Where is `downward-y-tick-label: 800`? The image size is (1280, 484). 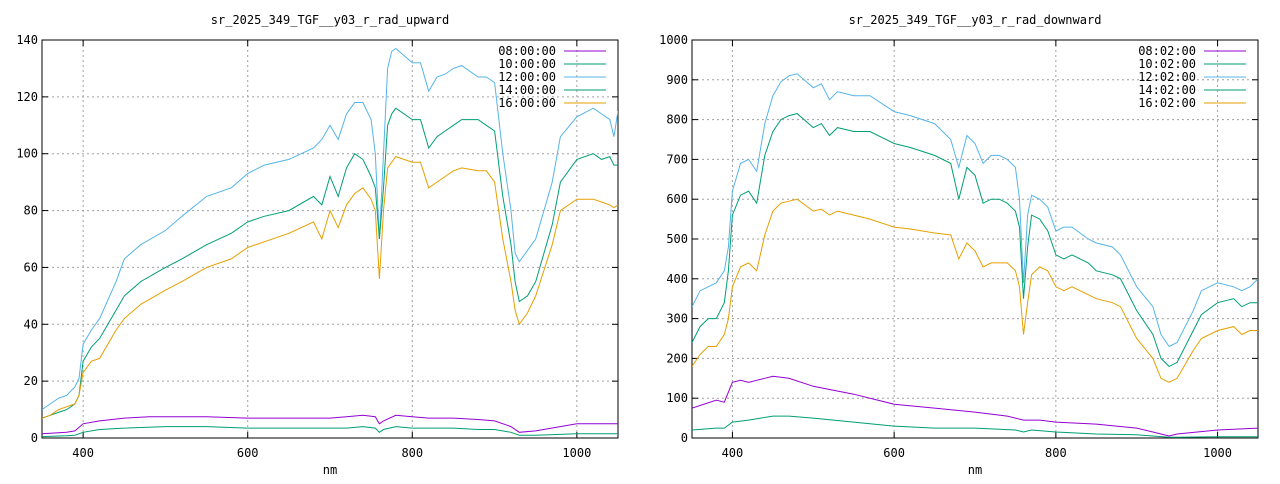
downward-y-tick-label: 800 is located at coordinates (677, 120).